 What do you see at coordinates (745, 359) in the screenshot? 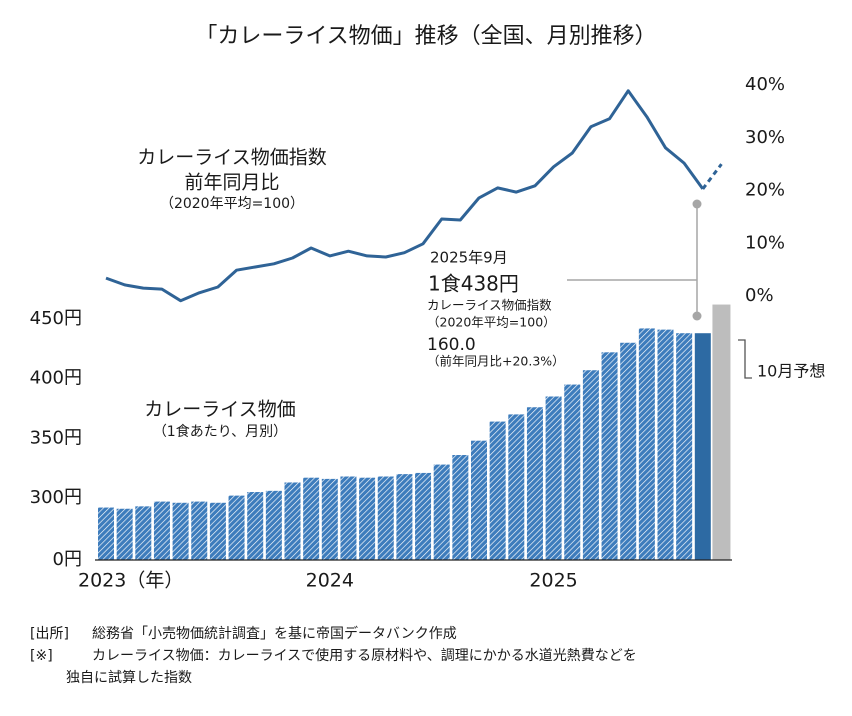
I see `forecast-bracket` at bounding box center [745, 359].